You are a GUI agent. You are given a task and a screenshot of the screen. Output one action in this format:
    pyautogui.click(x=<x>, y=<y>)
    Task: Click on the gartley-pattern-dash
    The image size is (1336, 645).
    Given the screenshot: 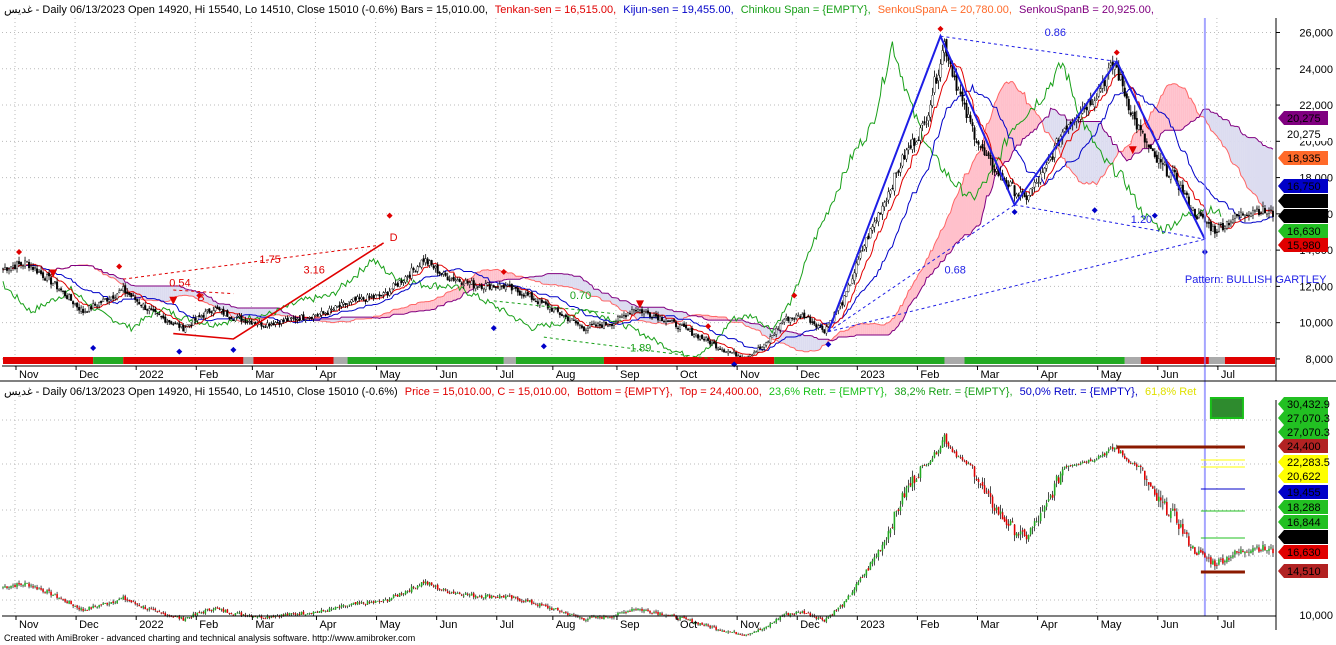 What is the action you would take?
    pyautogui.click(x=1109, y=222)
    